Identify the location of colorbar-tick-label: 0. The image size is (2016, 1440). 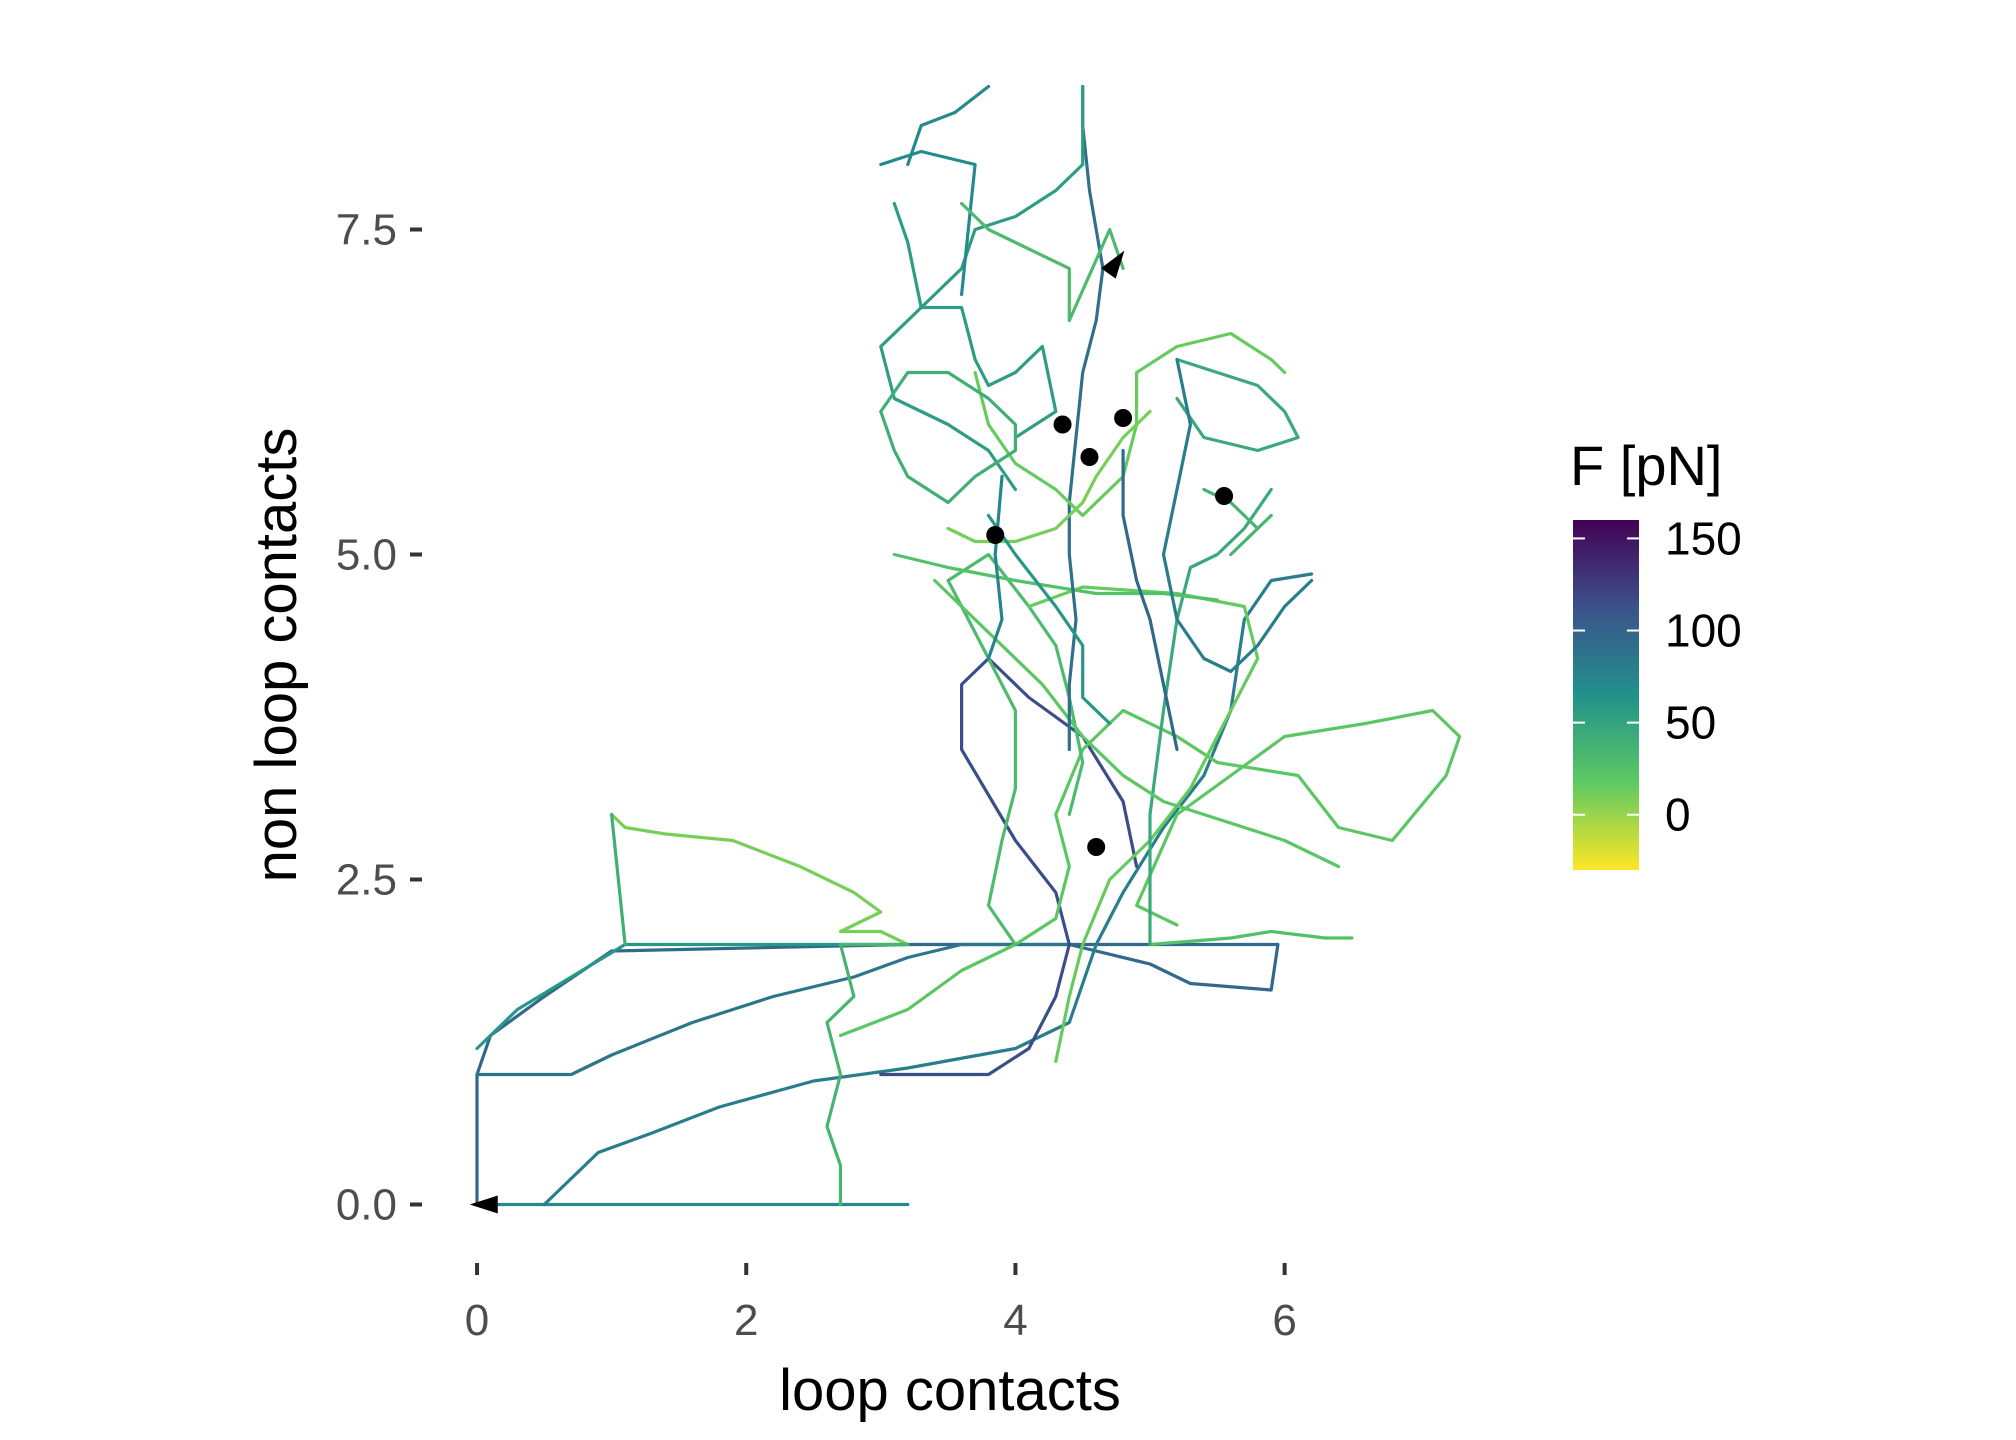
(1678, 815).